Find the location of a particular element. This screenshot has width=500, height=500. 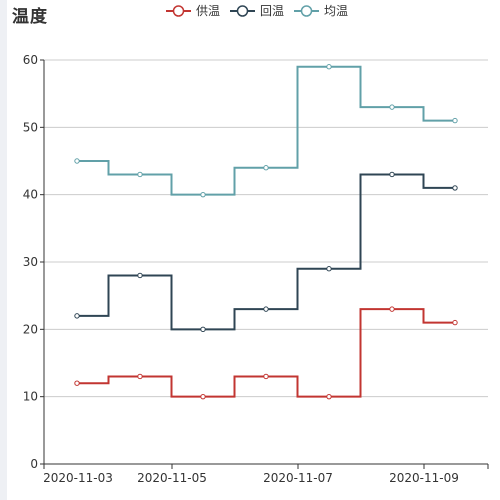

x-tick-label-2020-11-03: 2020-11-03 is located at coordinates (78, 478).